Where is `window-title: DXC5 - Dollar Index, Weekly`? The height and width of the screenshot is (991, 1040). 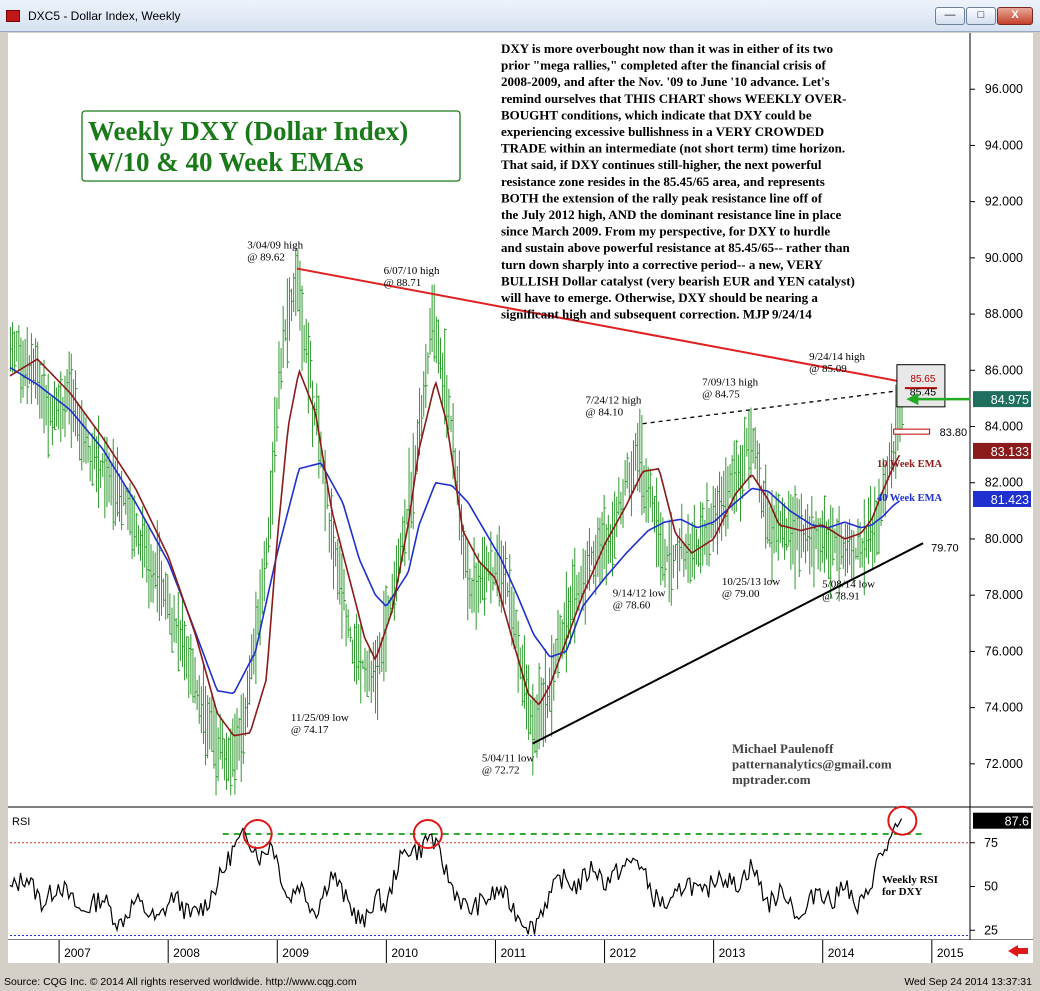 window-title: DXC5 - Dollar Index, Weekly is located at coordinates (104, 16).